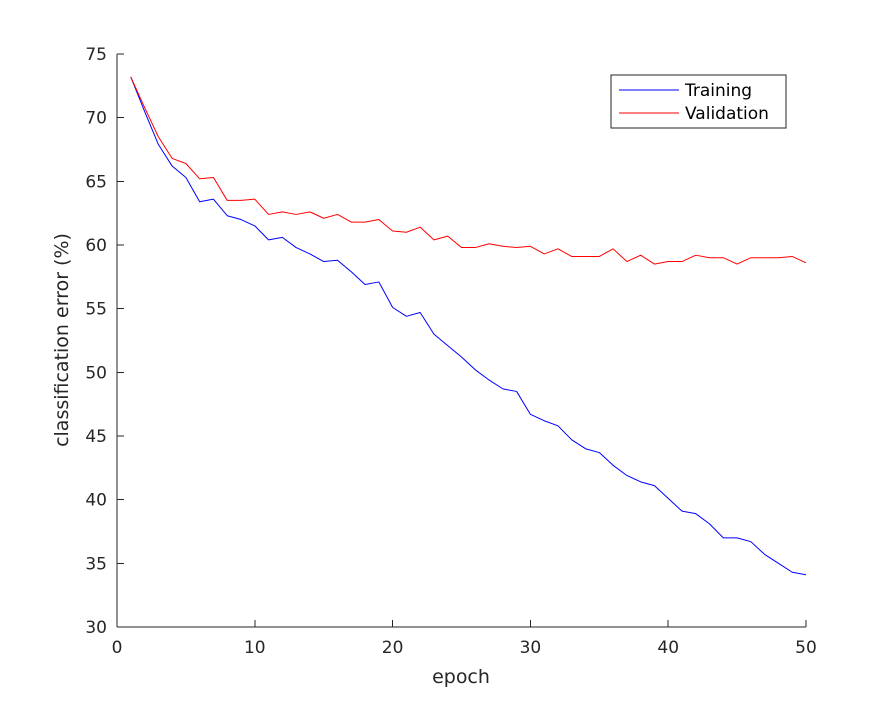 The width and height of the screenshot is (891, 703). I want to click on y-tick-label: 40, so click(96, 501).